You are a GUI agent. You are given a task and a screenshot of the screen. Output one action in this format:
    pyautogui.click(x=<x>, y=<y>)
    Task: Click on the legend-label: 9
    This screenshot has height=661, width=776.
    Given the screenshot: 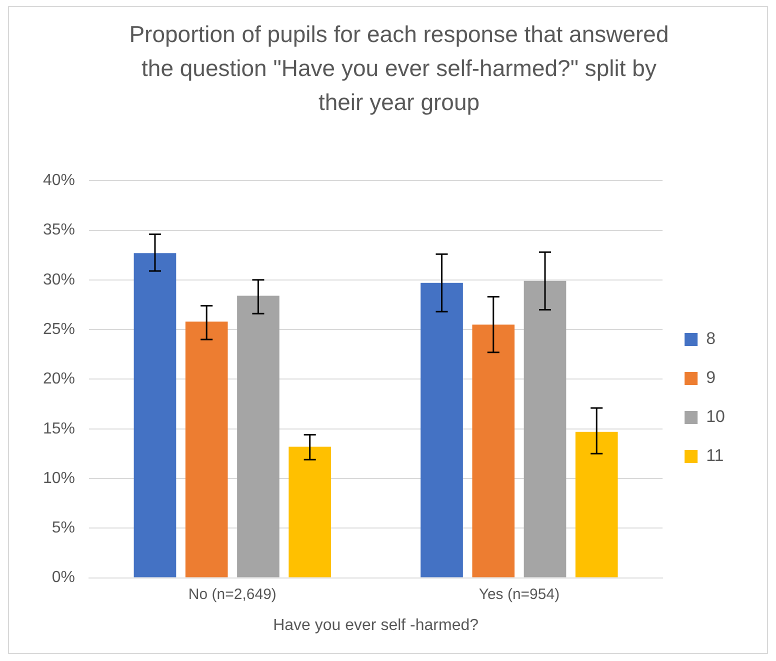 What is the action you would take?
    pyautogui.click(x=711, y=378)
    